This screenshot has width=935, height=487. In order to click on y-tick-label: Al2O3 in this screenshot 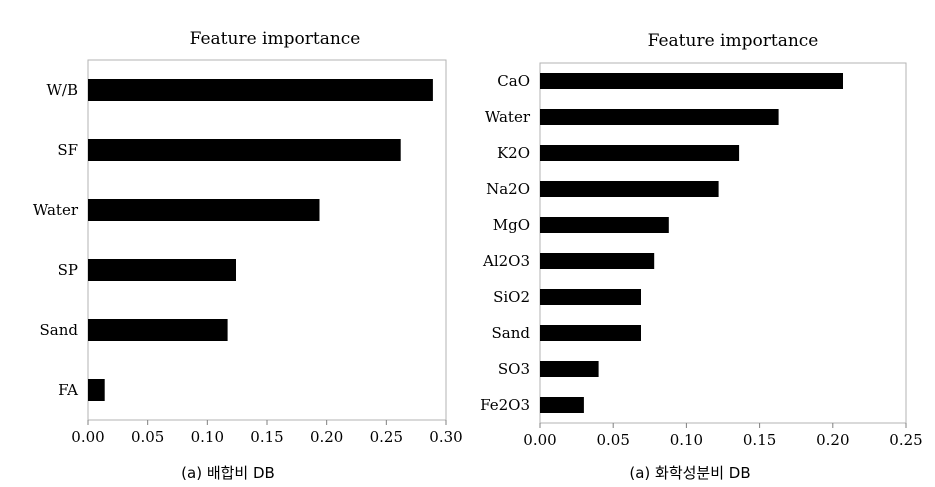, I will do `click(506, 261)`.